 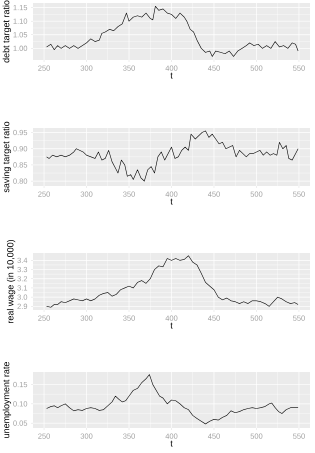 What do you see at coordinates (7, 400) in the screenshot?
I see `y-axis-title: unemployment rate` at bounding box center [7, 400].